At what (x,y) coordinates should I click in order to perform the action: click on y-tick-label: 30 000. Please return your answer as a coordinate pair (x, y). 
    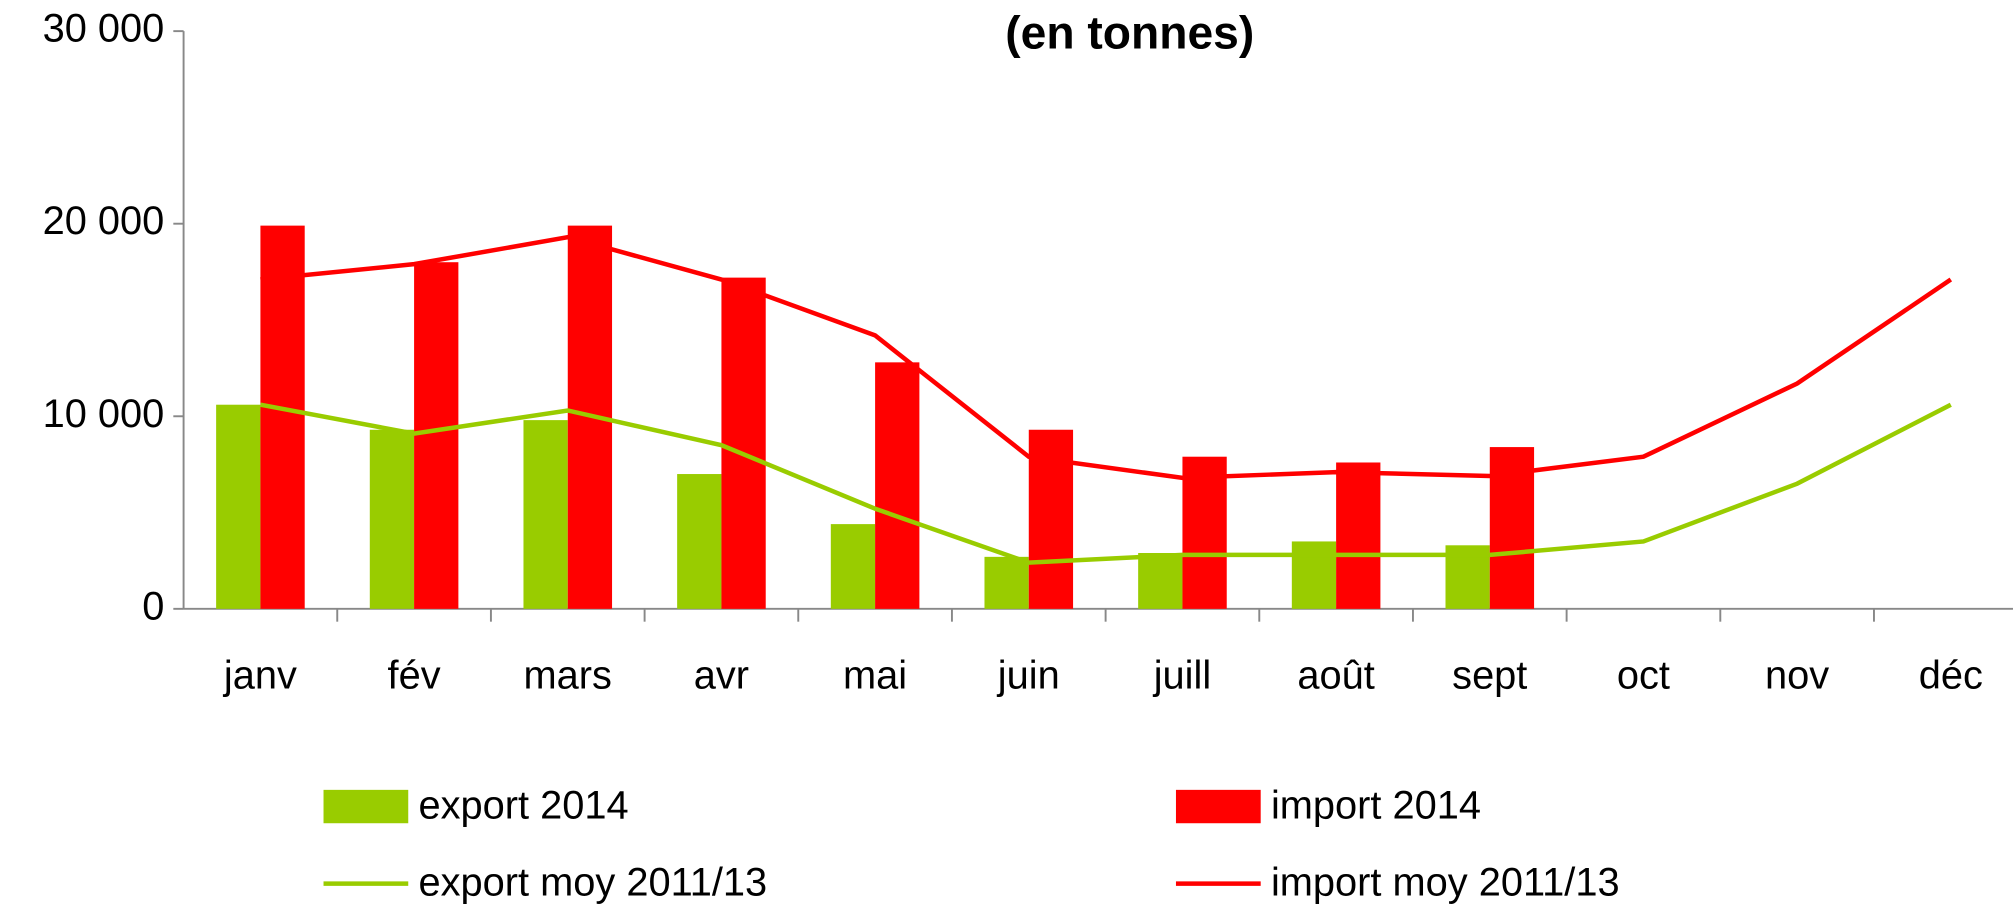
    Looking at the image, I should click on (104, 29).